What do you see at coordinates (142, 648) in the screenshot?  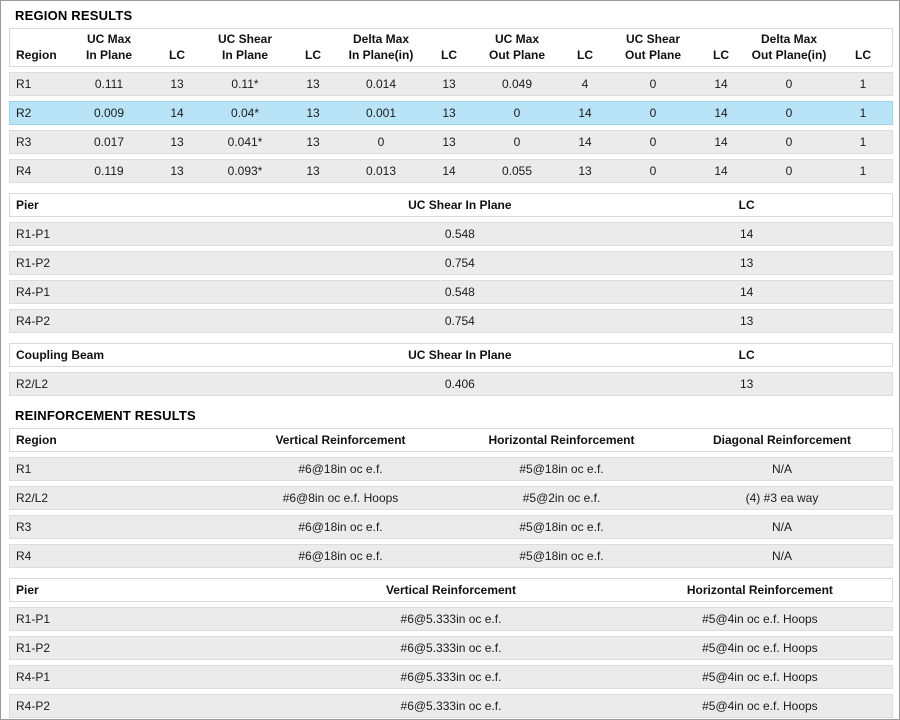 I see `cell: R1-P2` at bounding box center [142, 648].